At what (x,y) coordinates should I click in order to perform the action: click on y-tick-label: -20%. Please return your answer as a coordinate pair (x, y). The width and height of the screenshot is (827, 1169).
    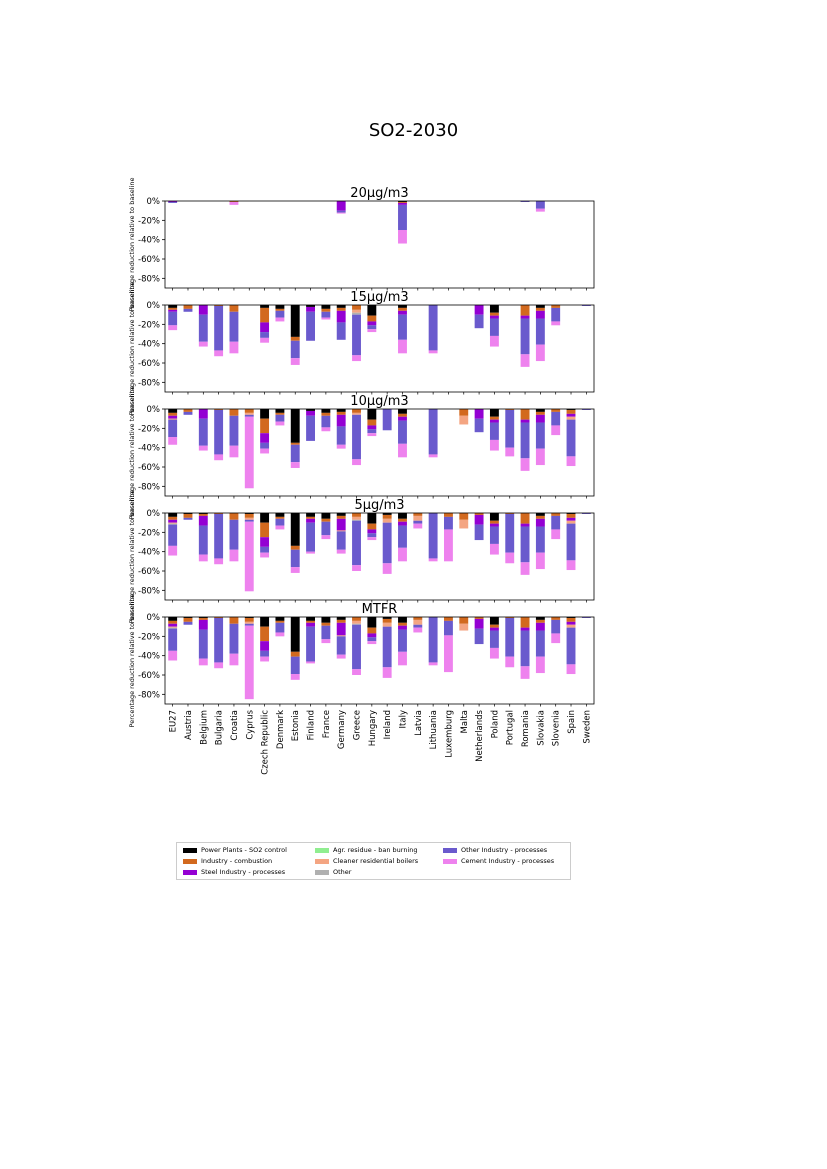
    Looking at the image, I should click on (149, 429).